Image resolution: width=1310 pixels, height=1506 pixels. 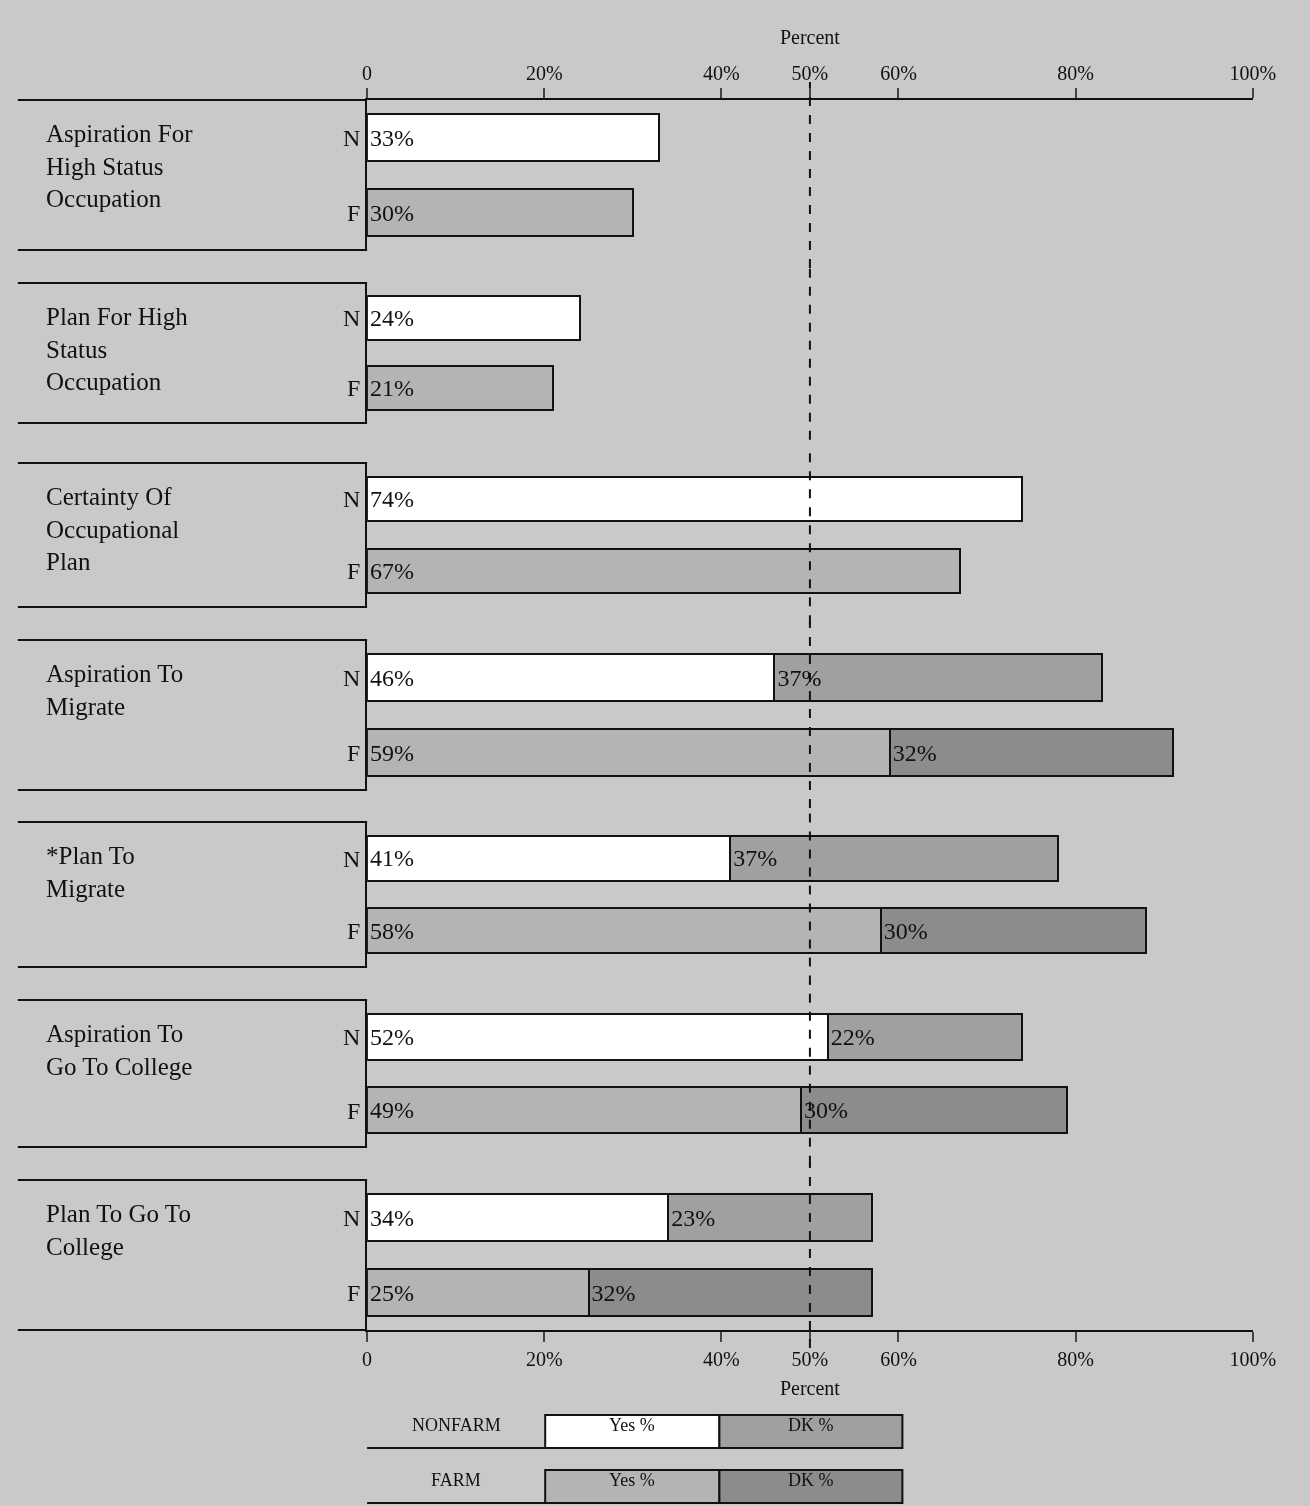 I want to click on data-label: 59%, so click(x=392, y=752).